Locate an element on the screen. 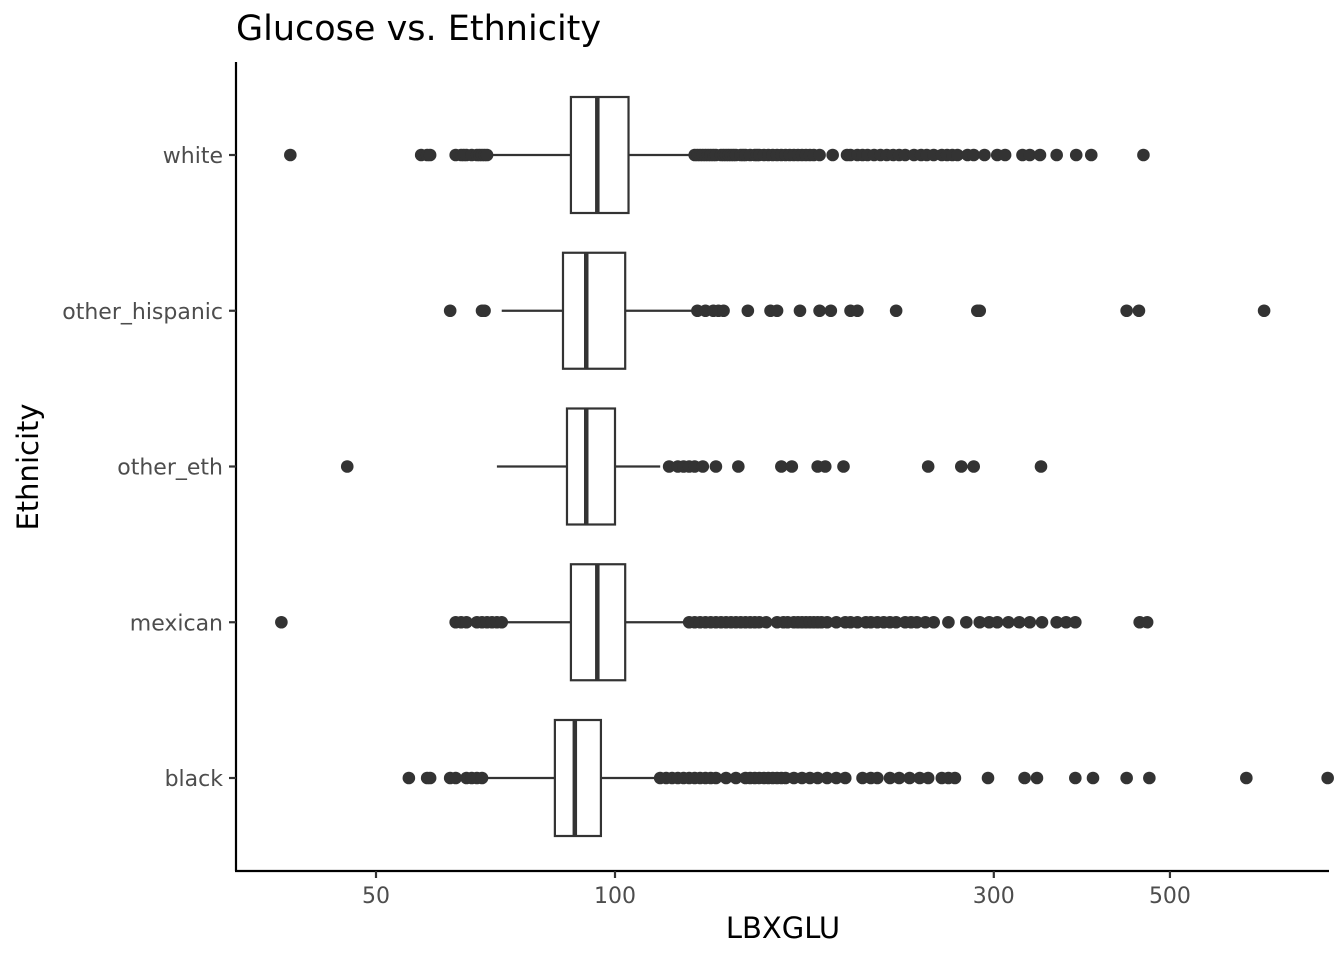  x-axis-title: LBXGLU is located at coordinates (783, 928).